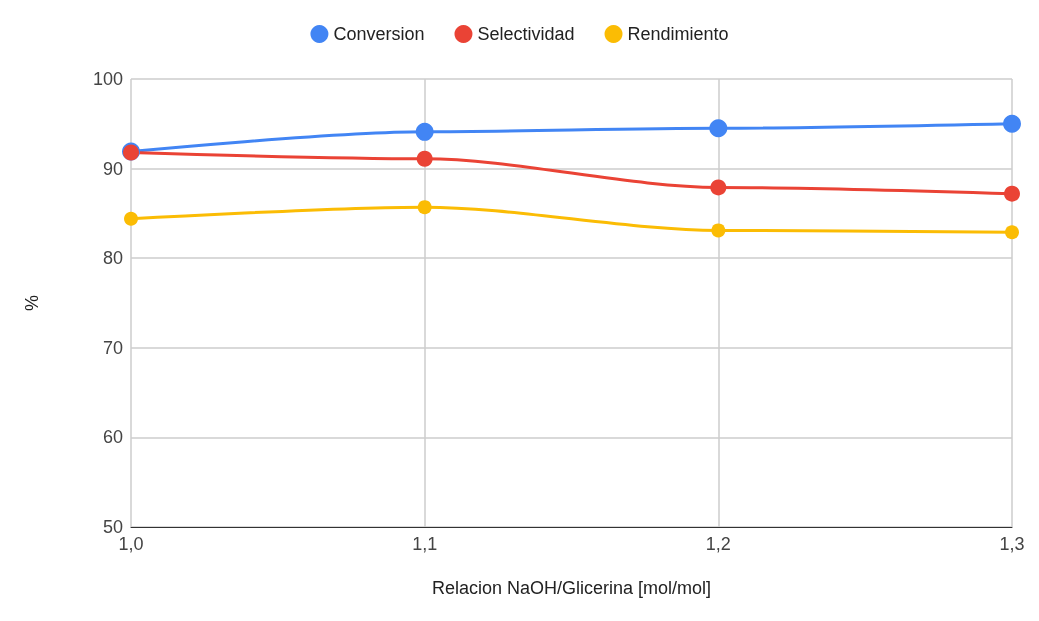 The height and width of the screenshot is (621, 1039). What do you see at coordinates (112, 347) in the screenshot?
I see `y-tick-label: 70` at bounding box center [112, 347].